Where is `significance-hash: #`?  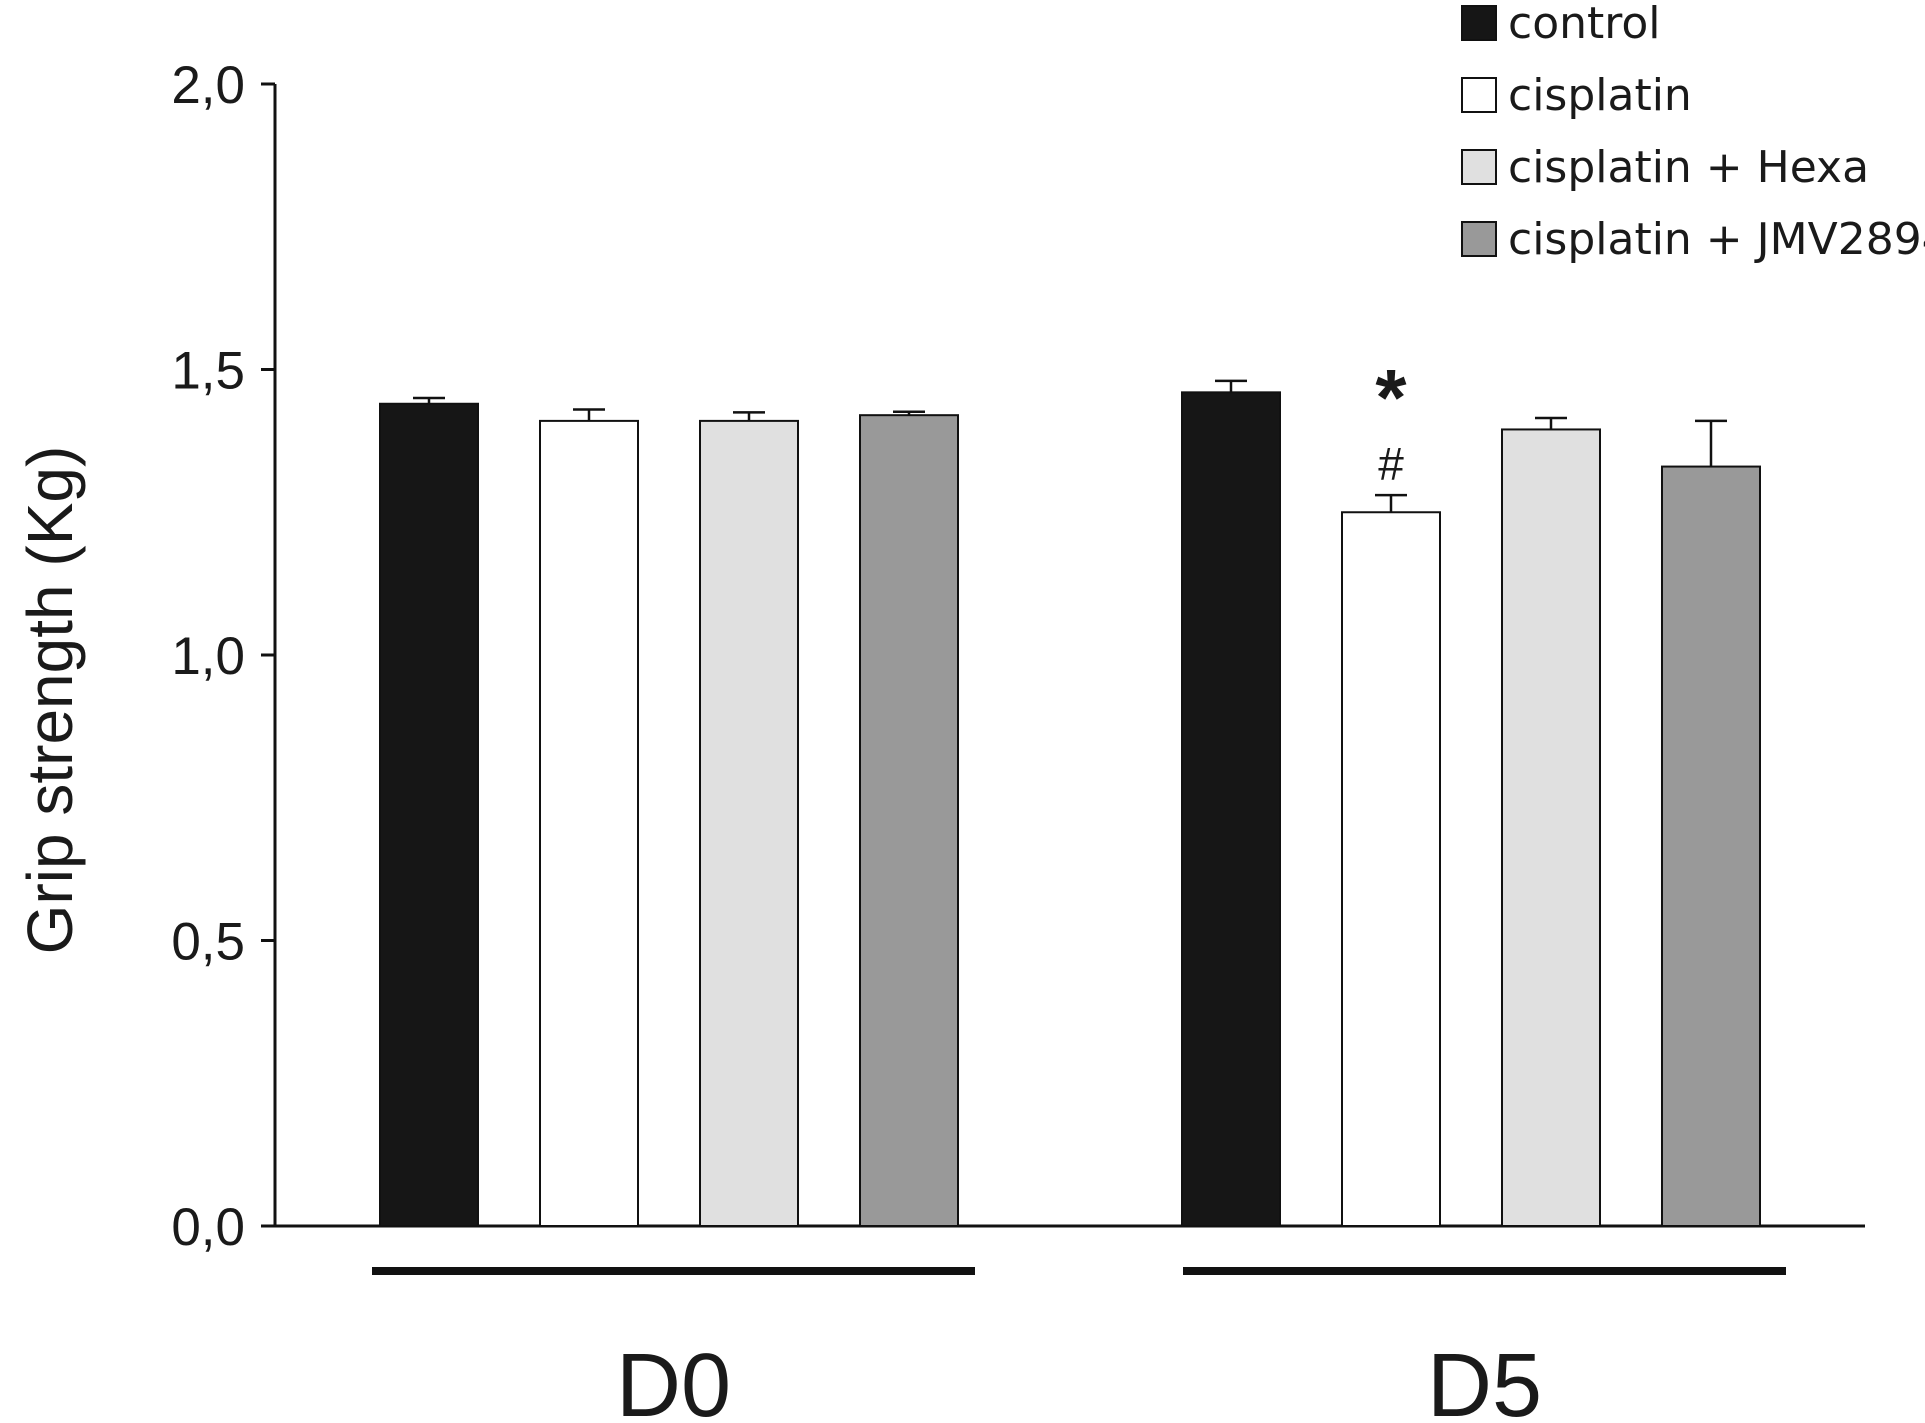
significance-hash: # is located at coordinates (1391, 464).